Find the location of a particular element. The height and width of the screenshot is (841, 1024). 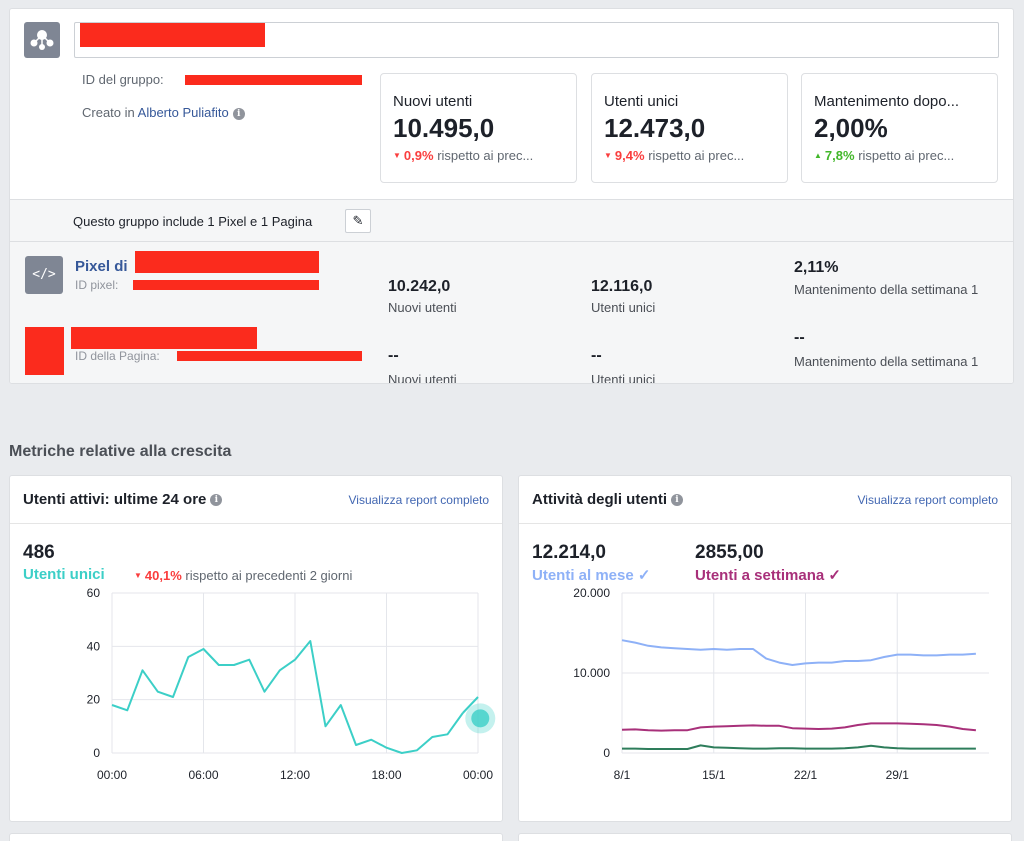

created-prefix: Creato in is located at coordinates (108, 112).